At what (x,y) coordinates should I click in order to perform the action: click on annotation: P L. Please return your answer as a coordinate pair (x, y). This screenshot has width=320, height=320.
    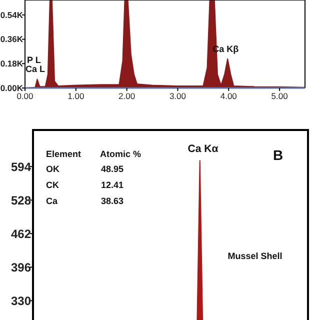
    Looking at the image, I should click on (34, 60).